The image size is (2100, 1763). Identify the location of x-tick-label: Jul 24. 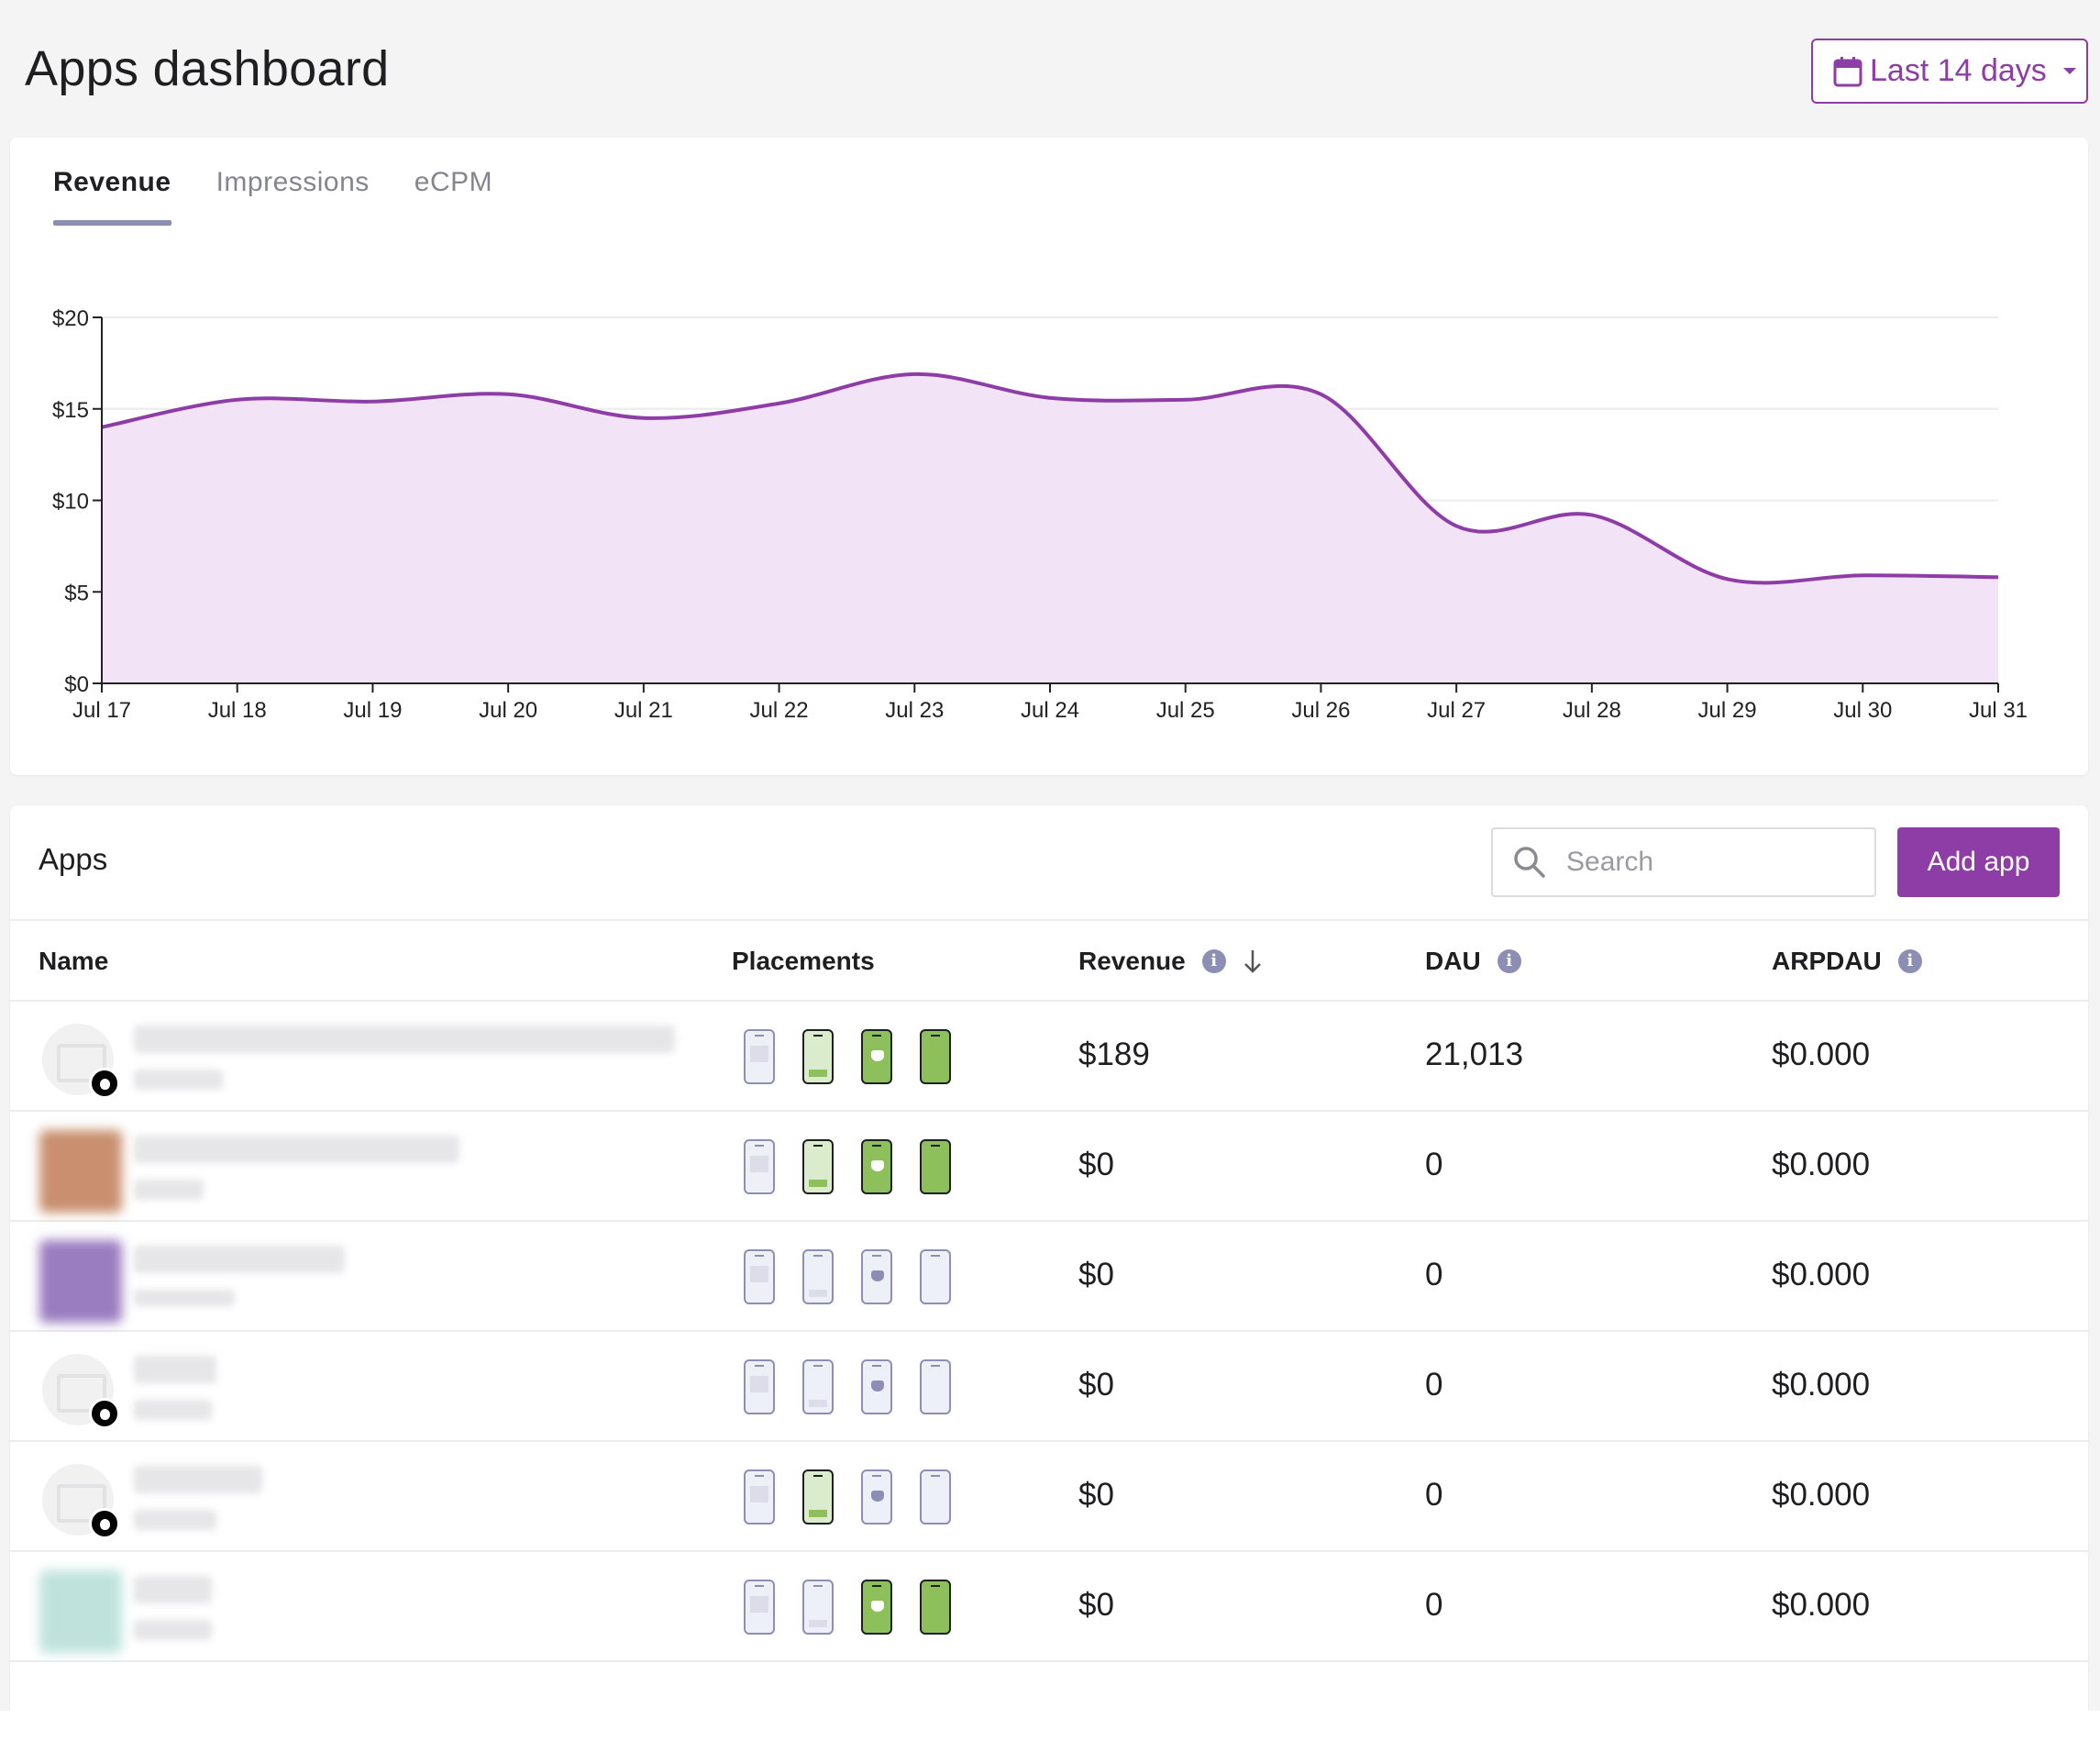
(1050, 710).